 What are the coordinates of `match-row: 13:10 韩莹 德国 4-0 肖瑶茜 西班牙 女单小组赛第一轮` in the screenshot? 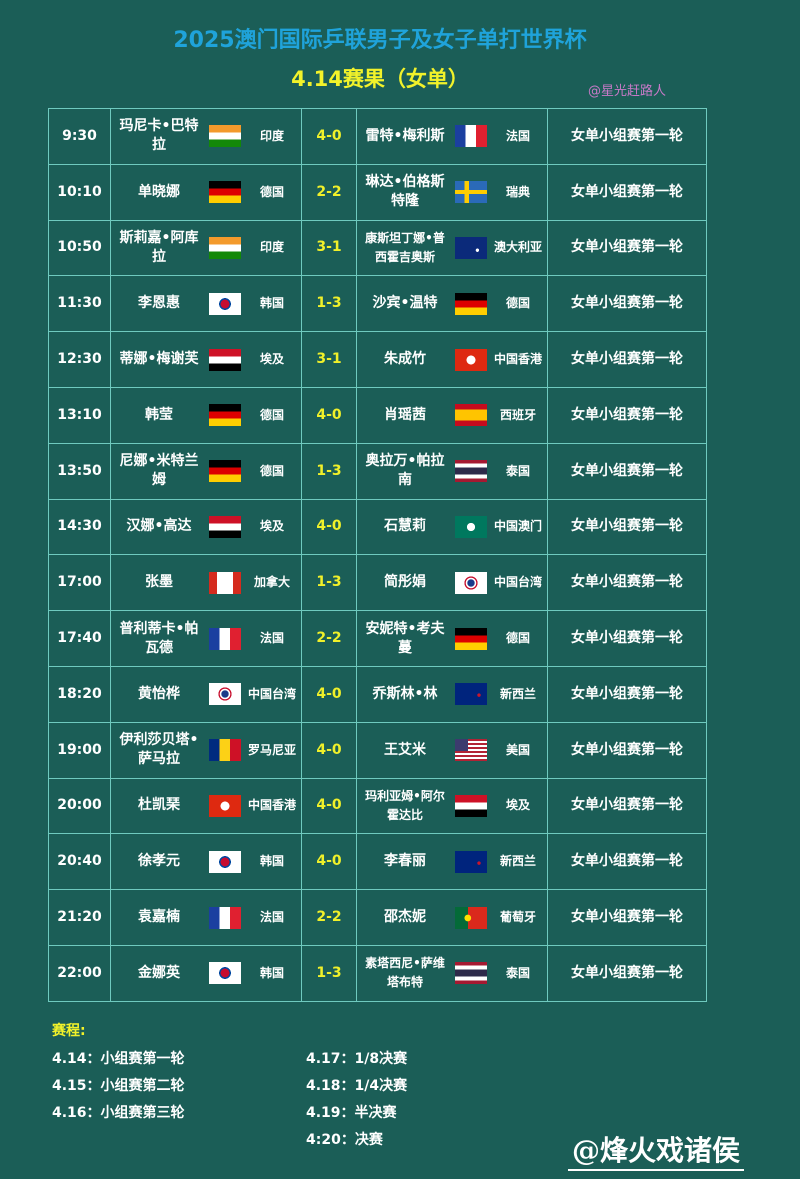 It's located at (377, 415).